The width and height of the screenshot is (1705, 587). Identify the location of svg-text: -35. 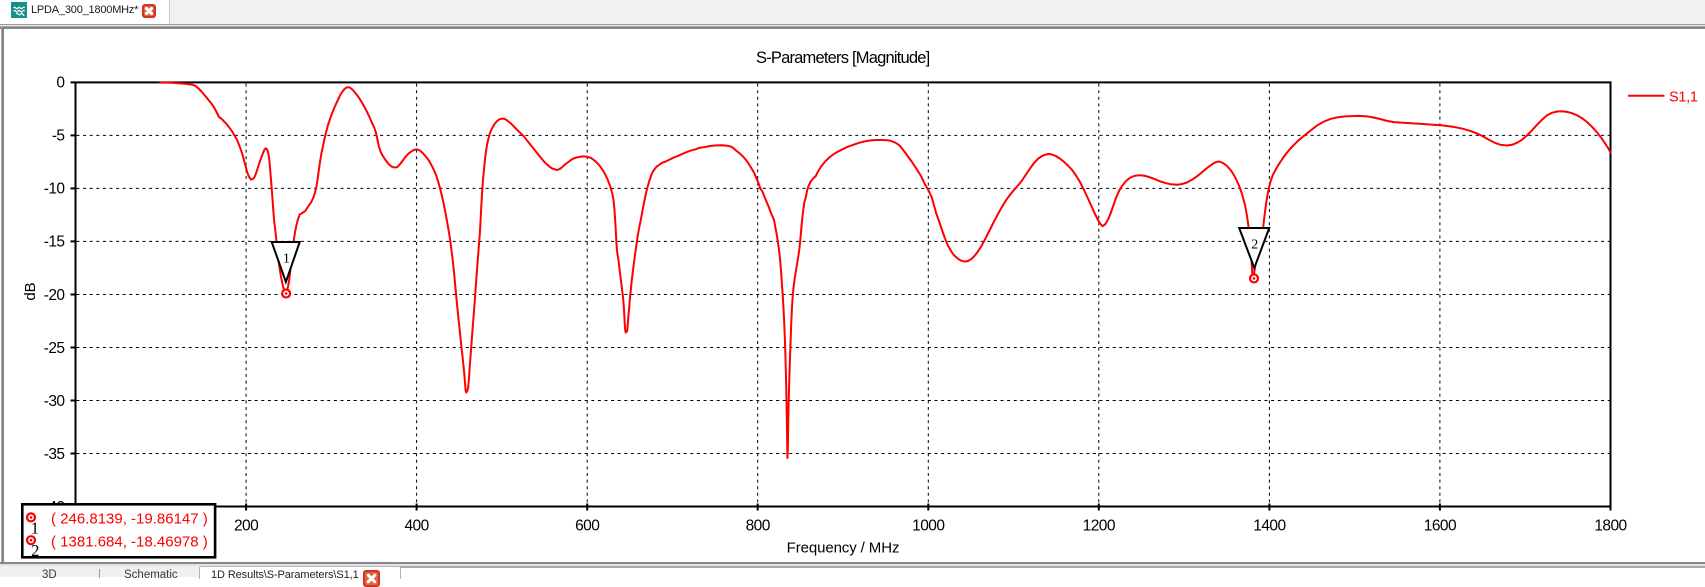
(54, 454).